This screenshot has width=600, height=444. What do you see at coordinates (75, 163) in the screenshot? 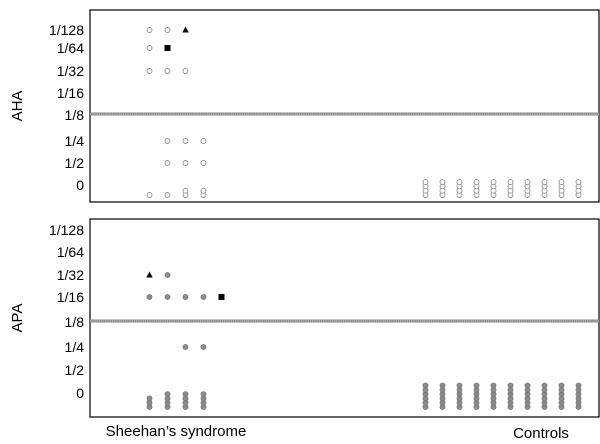
I see `aha-tick-label: 1/2` at bounding box center [75, 163].